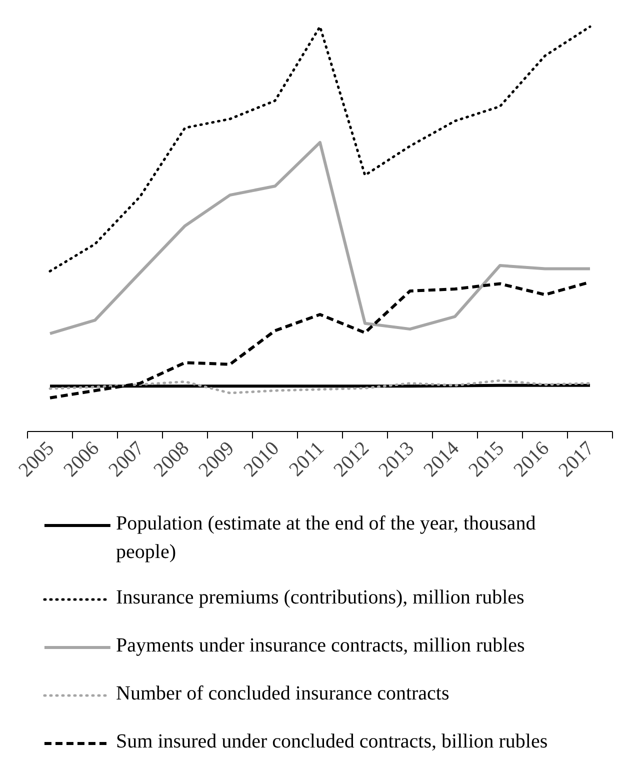  Describe the element at coordinates (283, 693) in the screenshot. I see `legend-label: Number of concluded insurance contracts` at that location.